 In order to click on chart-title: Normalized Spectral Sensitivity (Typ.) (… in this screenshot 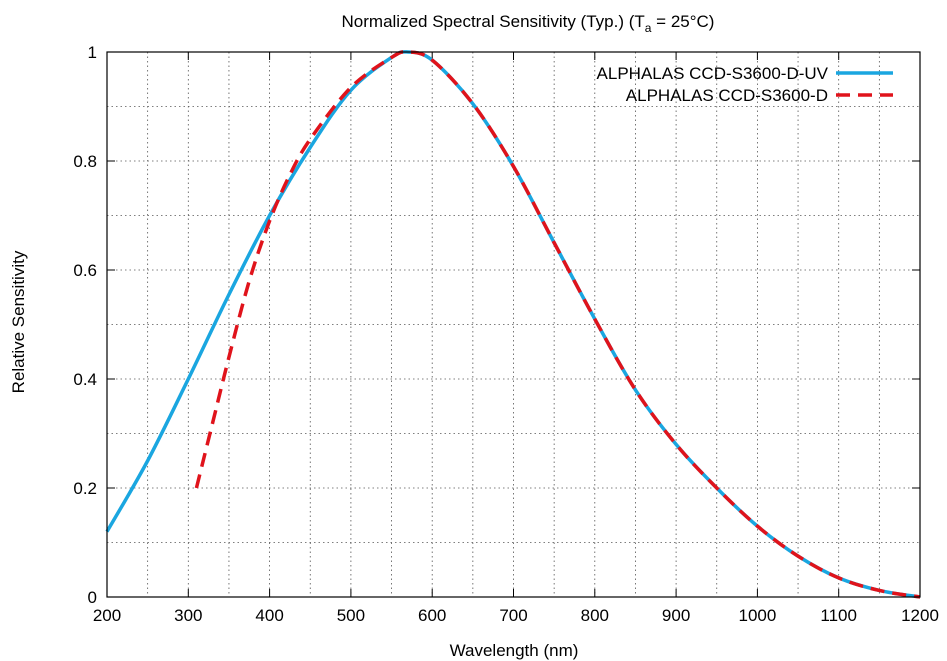, I will do `click(528, 23)`.